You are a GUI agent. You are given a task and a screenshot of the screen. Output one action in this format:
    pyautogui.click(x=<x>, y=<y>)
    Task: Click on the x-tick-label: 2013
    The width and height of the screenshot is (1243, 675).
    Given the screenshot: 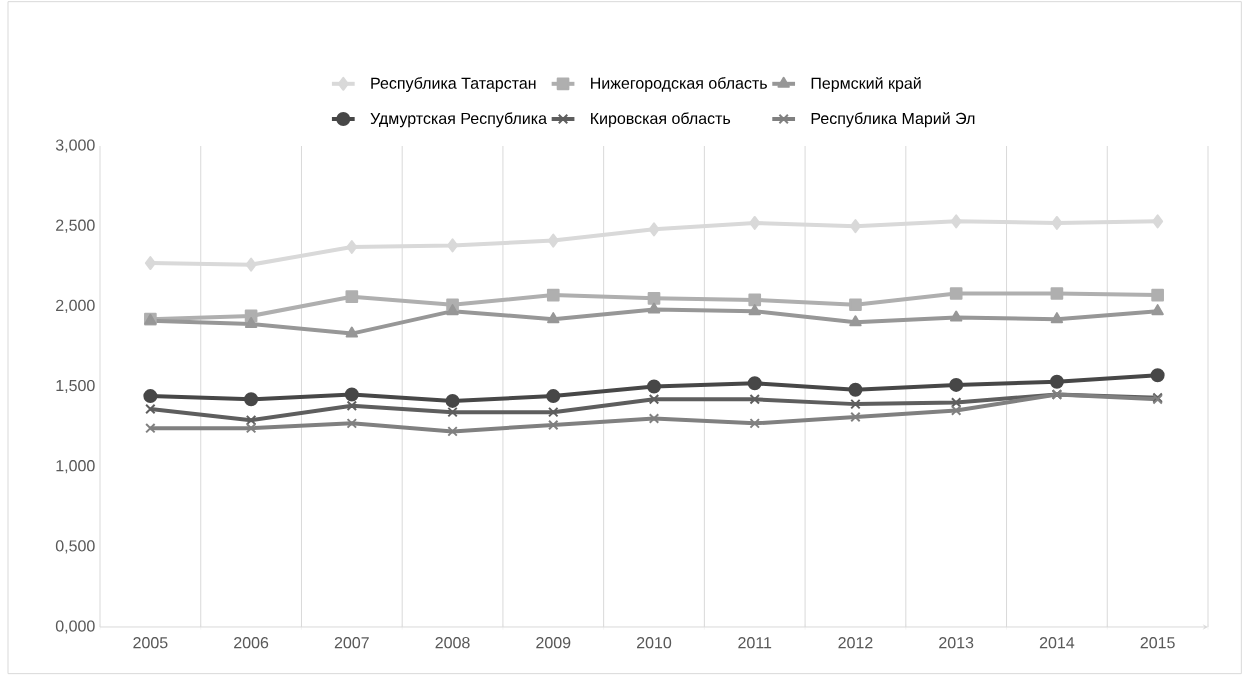 What is the action you would take?
    pyautogui.click(x=956, y=643)
    